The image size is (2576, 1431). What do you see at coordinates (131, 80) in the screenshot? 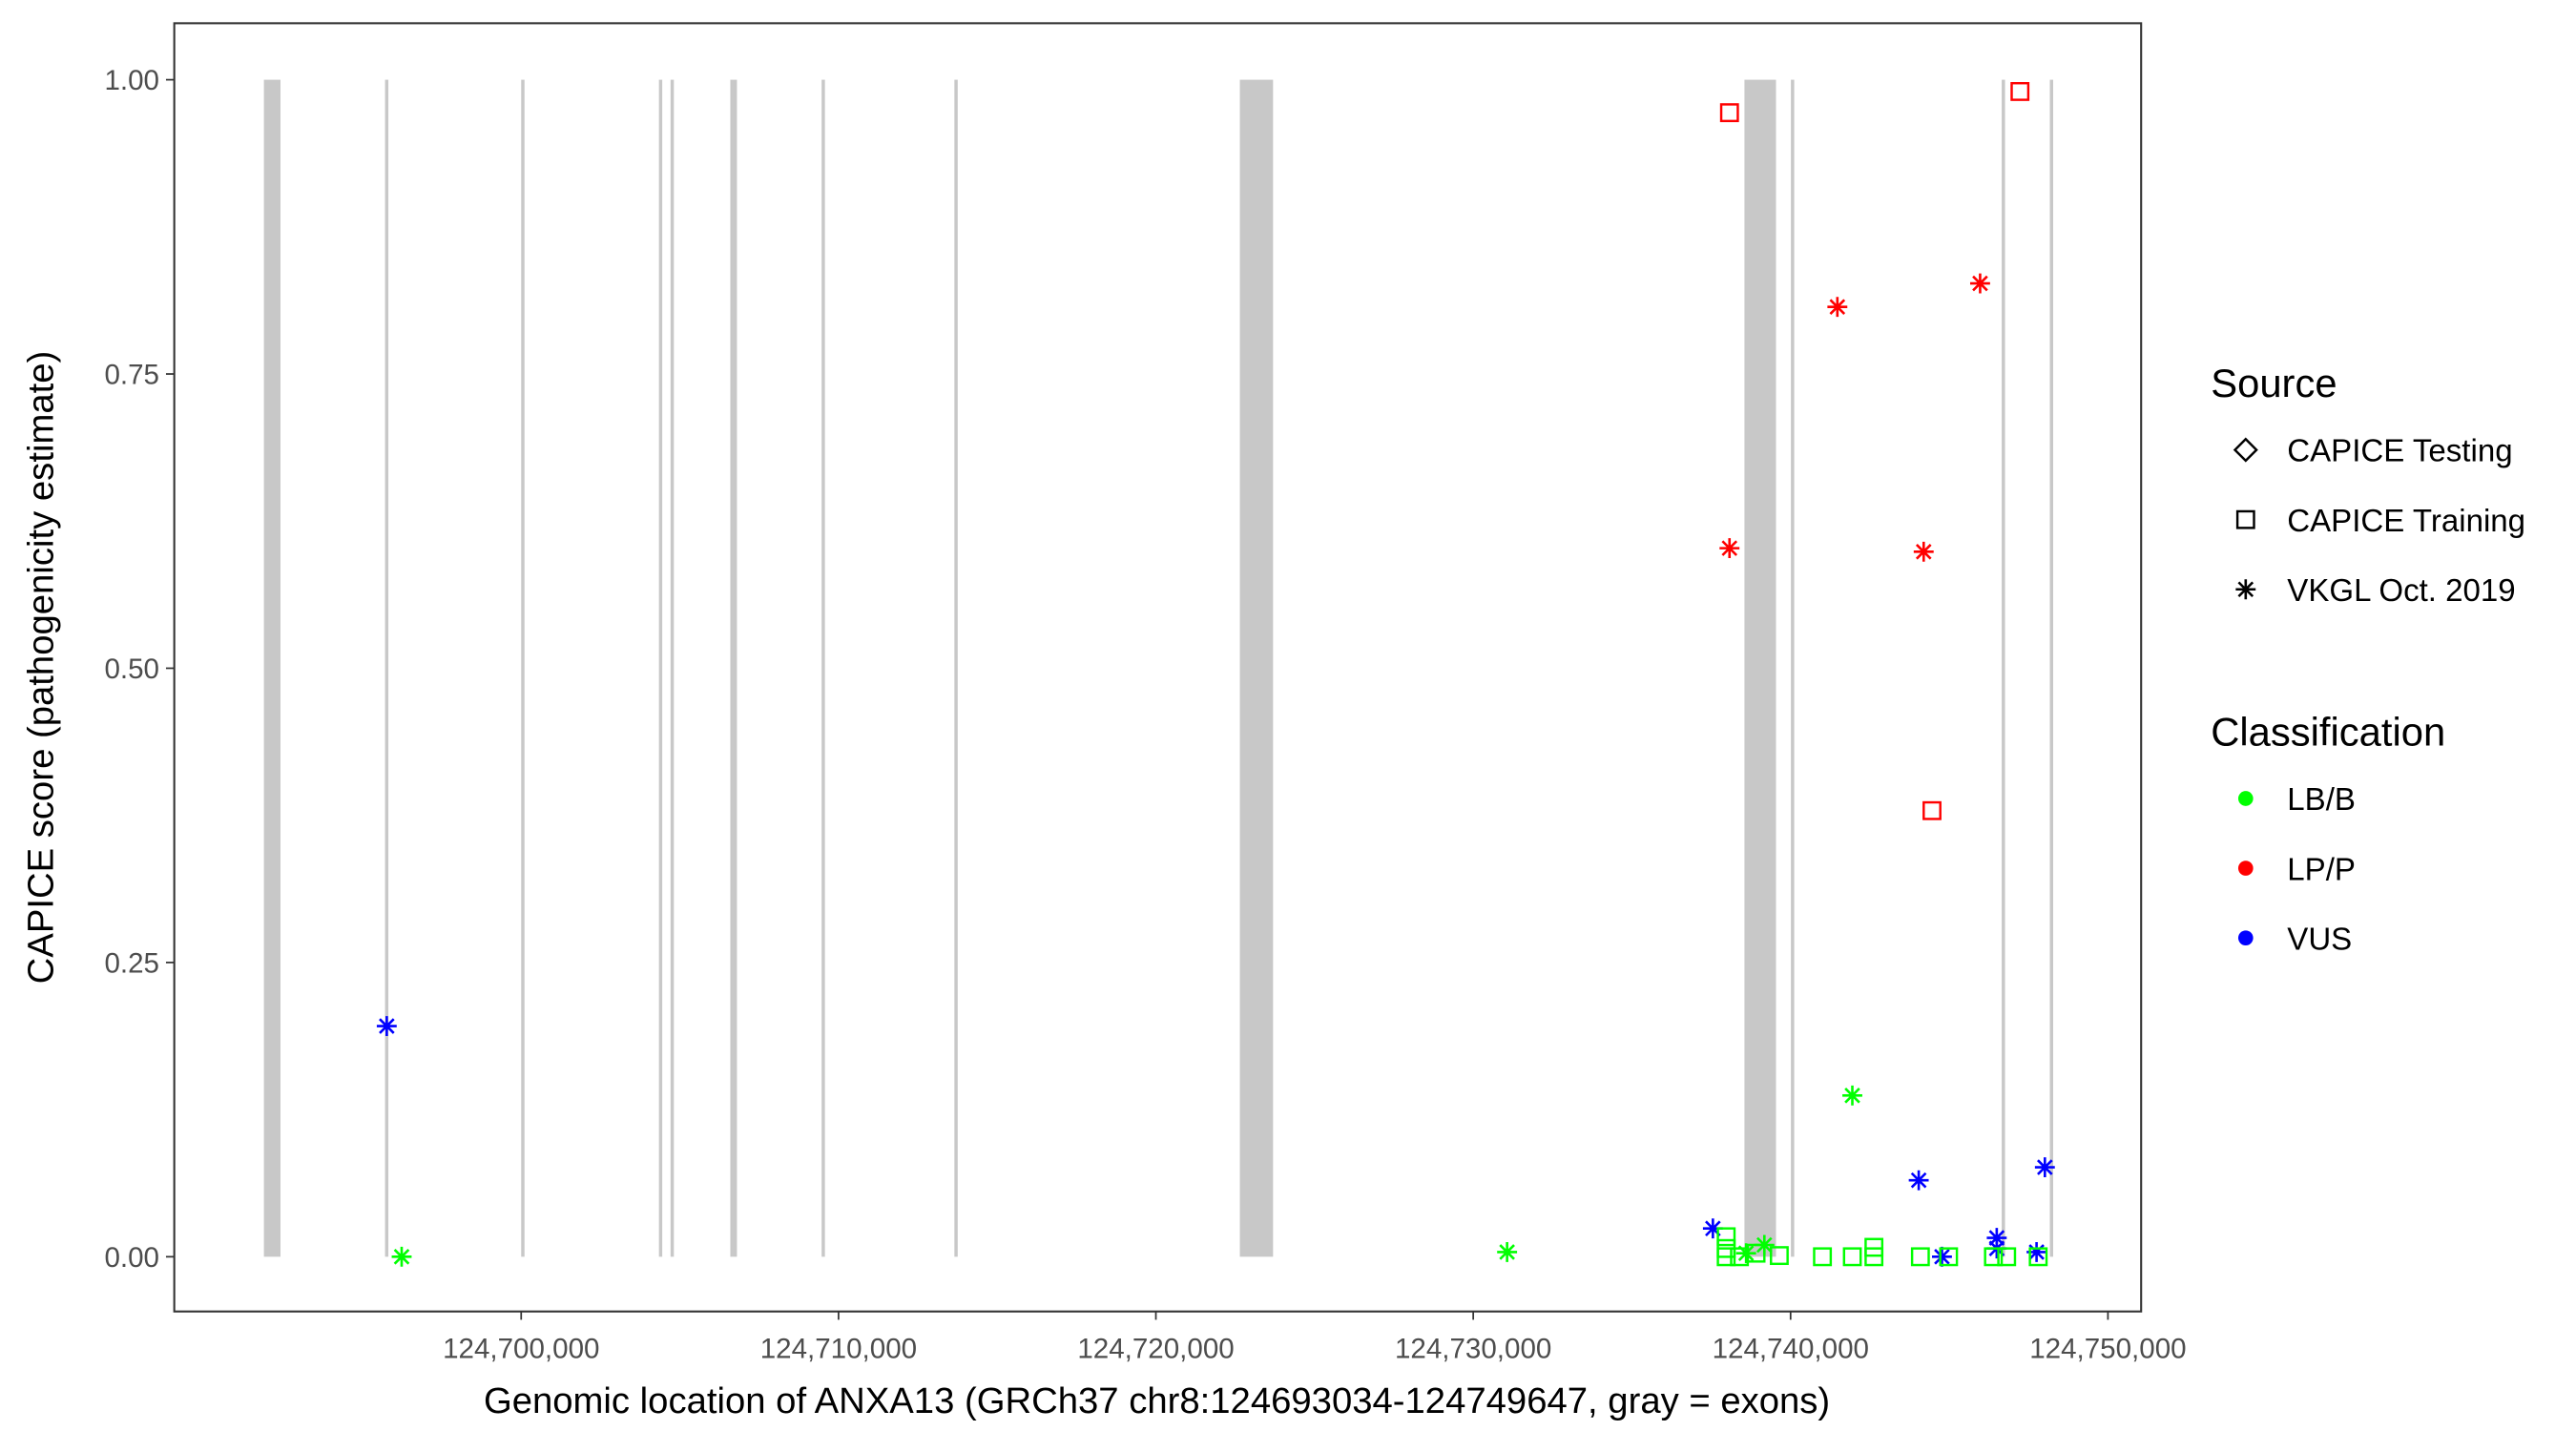
I see `y-tick-label: 1.00` at bounding box center [131, 80].